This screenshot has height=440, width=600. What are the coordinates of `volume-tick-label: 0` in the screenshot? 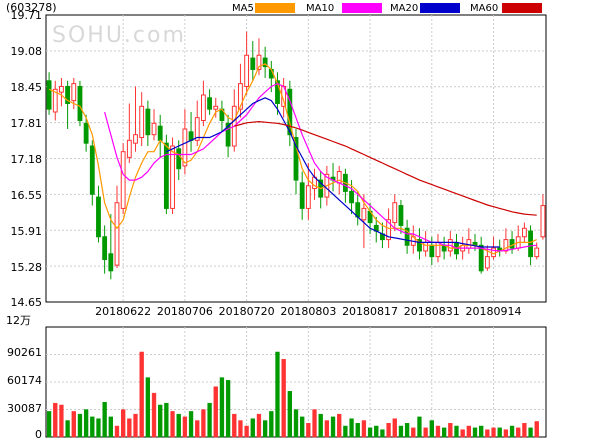 It's located at (38, 434).